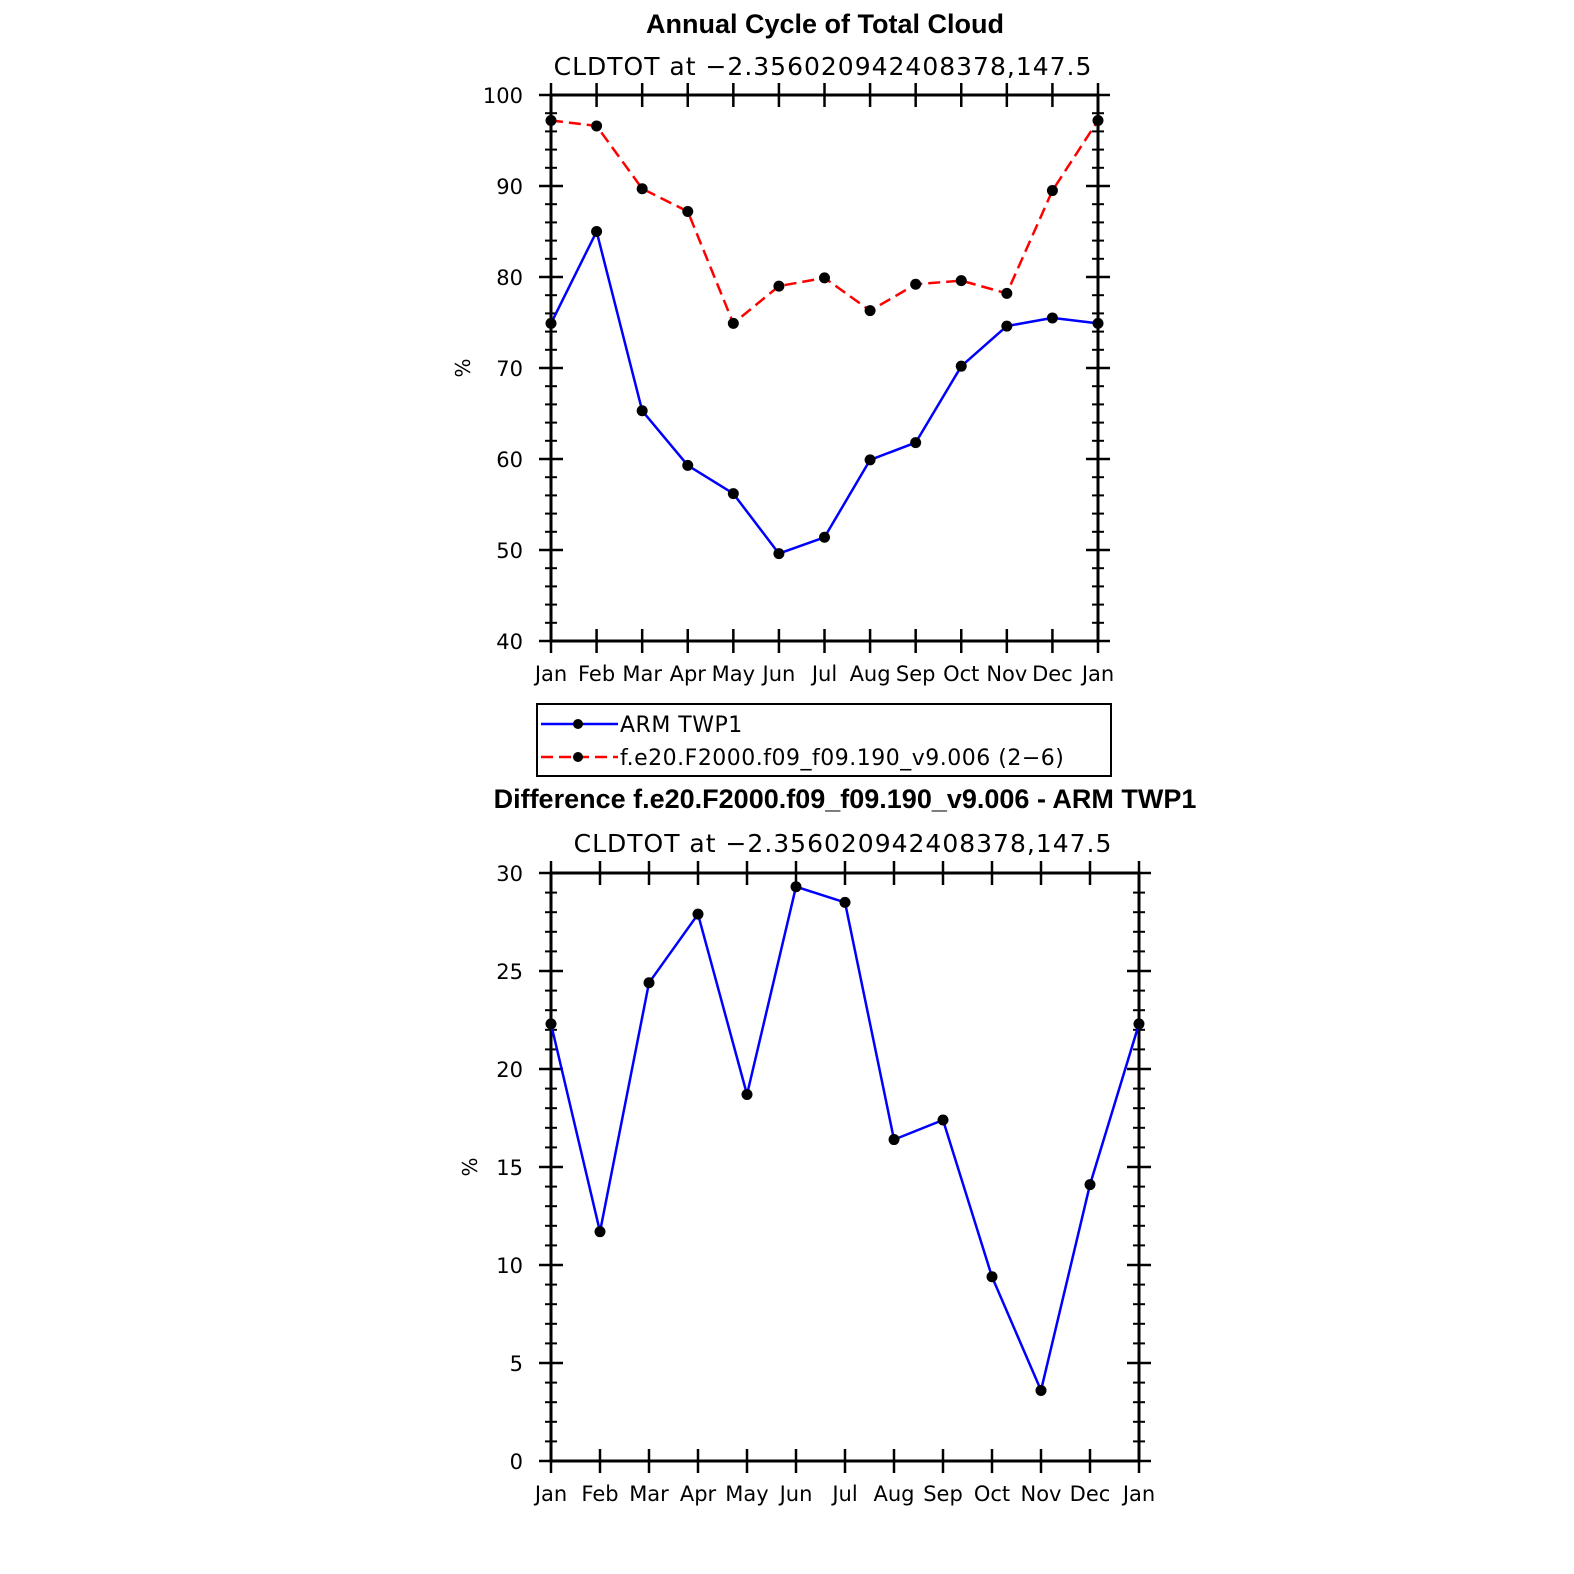  I want to click on y-tick-label: 40, so click(509, 642).